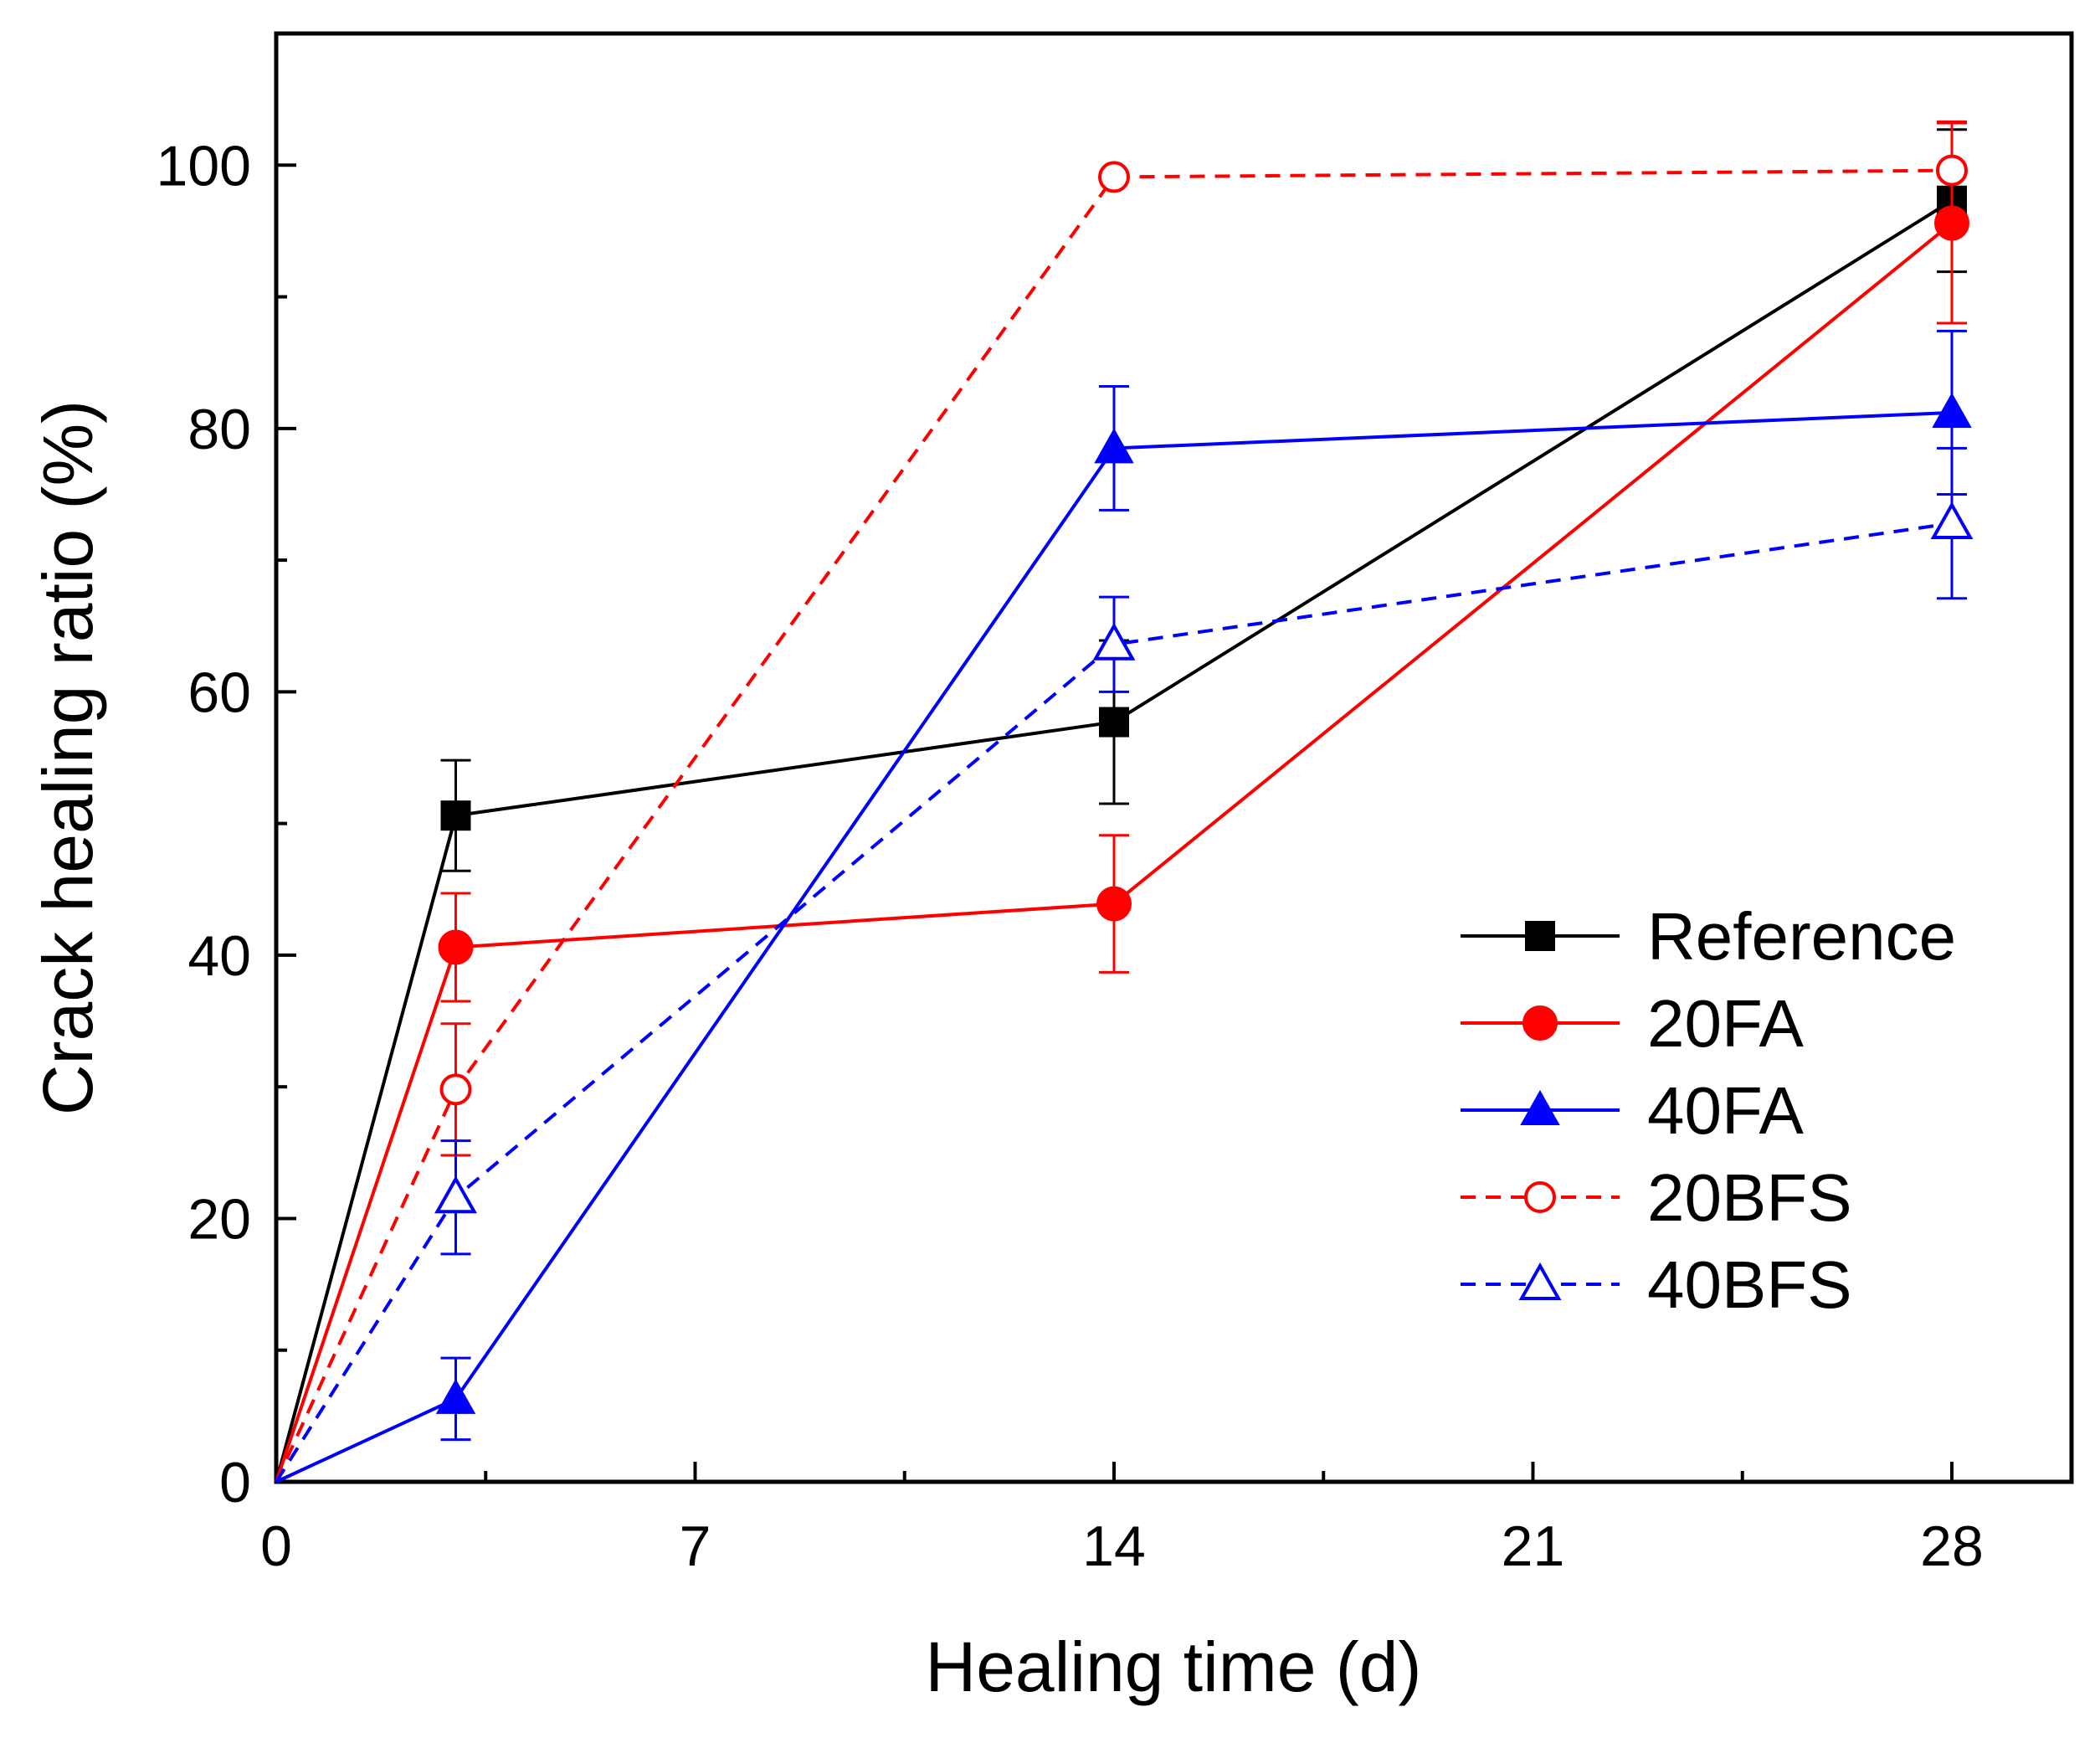 Image resolution: width=2100 pixels, height=1738 pixels. Describe the element at coordinates (67, 757) in the screenshot. I see `y-axis-title: Crack healing ratio (%)` at that location.